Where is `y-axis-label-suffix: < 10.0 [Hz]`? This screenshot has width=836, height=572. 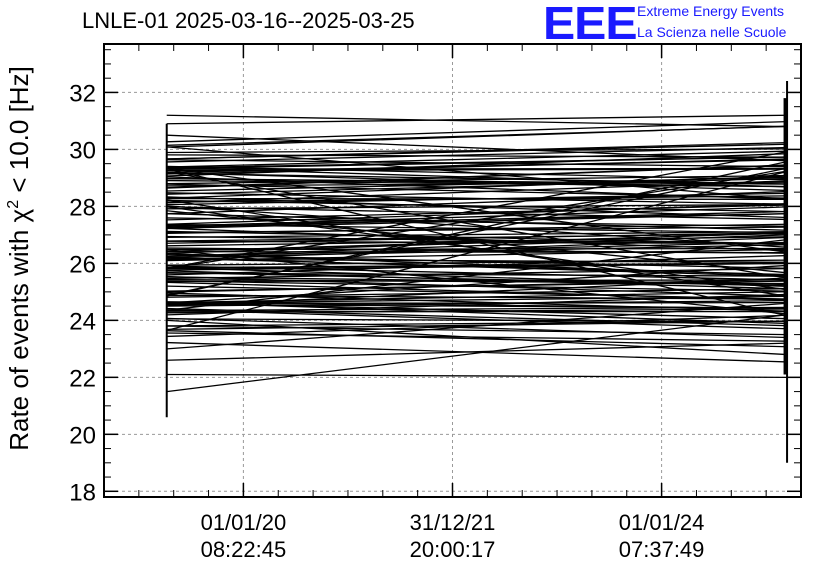 y-axis-label-suffix: < 10.0 [Hz] is located at coordinates (19, 133).